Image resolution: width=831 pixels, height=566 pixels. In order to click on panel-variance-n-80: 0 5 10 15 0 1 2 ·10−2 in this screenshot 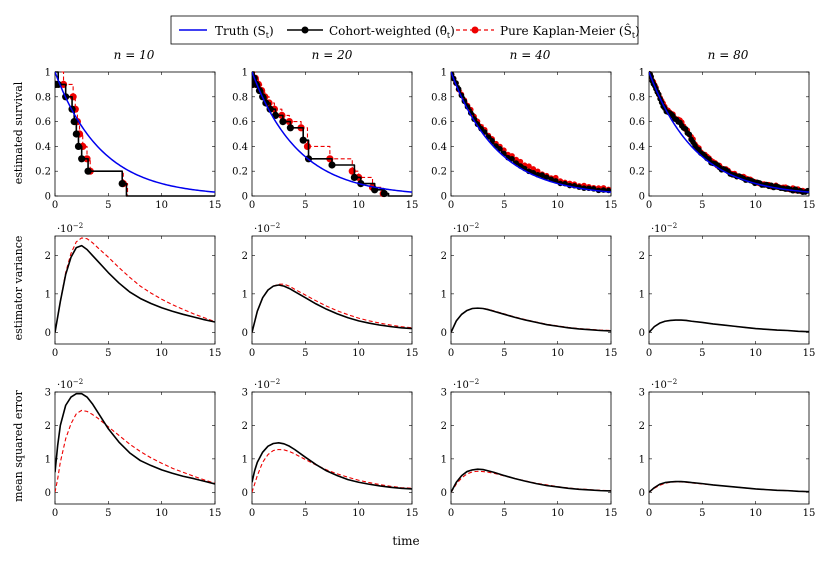, I will do `click(727, 290)`.